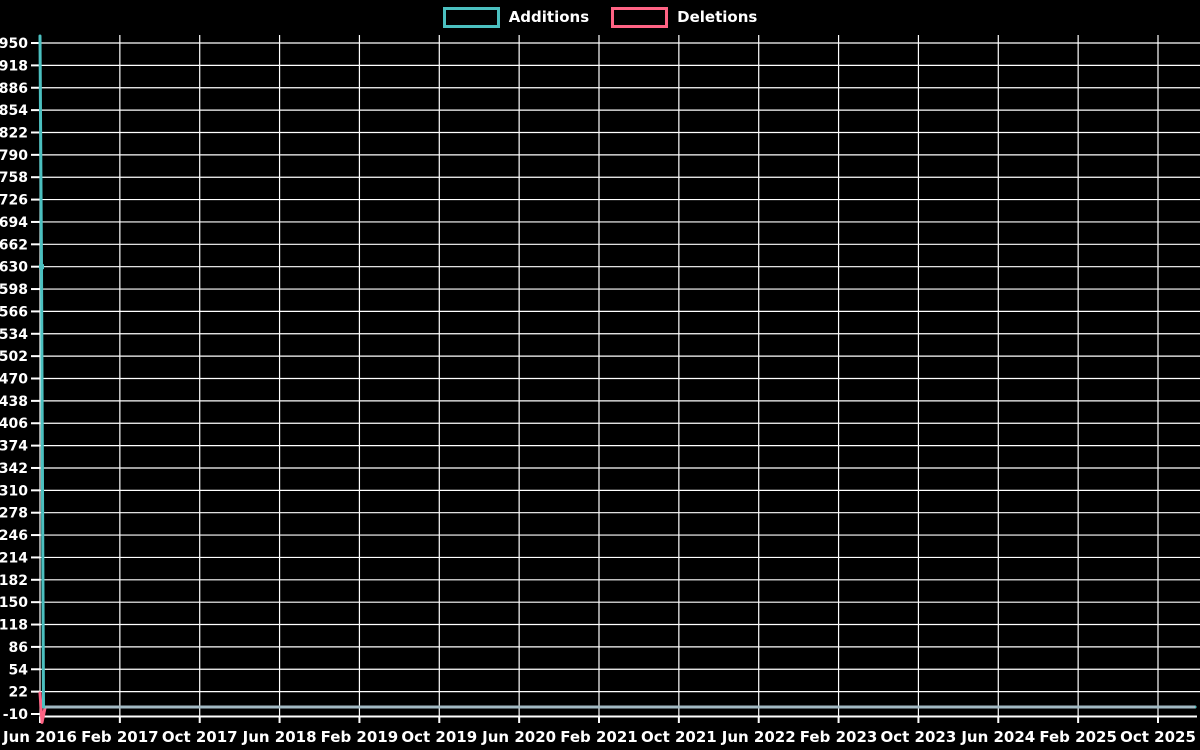 The width and height of the screenshot is (1200, 750). What do you see at coordinates (14, 402) in the screenshot?
I see `y-tick-label: 438` at bounding box center [14, 402].